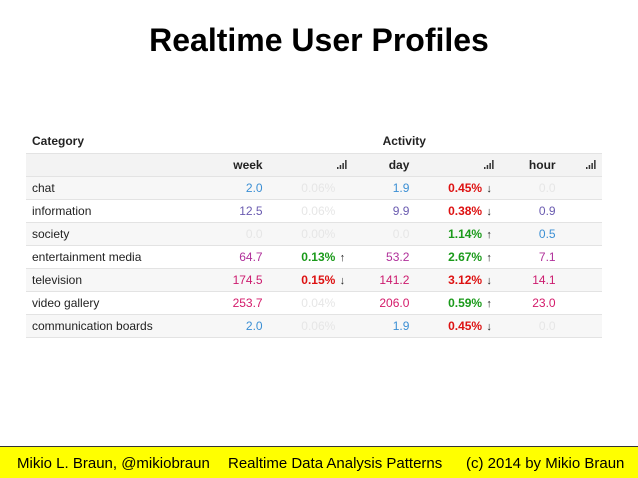  Describe the element at coordinates (237, 165) in the screenshot. I see `week-header: week` at that location.